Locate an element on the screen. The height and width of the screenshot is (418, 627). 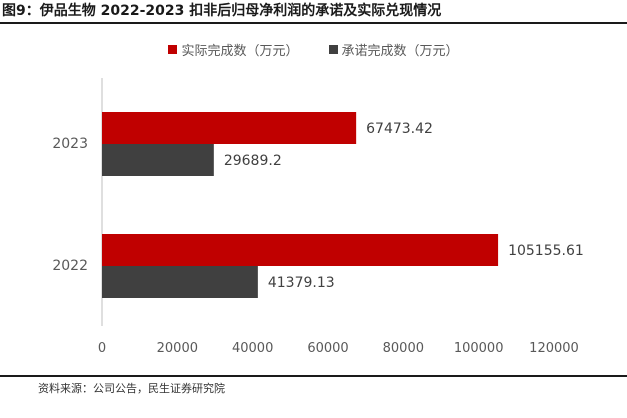
figure-title: 图9：伊品生物 2022-2023 扣非后归母净利润的承诺及实际兑现情况 is located at coordinates (222, 11).